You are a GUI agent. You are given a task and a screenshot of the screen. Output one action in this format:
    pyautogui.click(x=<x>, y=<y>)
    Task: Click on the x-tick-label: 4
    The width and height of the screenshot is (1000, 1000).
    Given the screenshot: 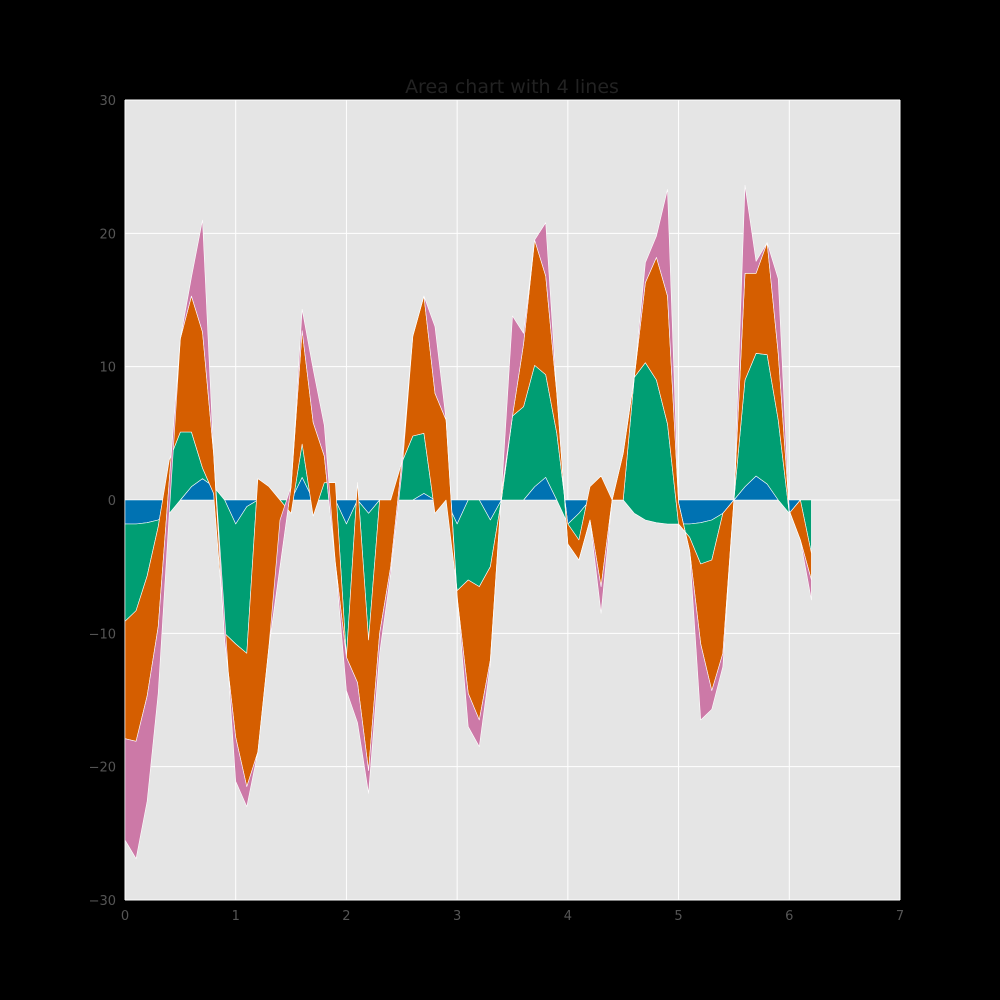 What is the action you would take?
    pyautogui.click(x=568, y=916)
    